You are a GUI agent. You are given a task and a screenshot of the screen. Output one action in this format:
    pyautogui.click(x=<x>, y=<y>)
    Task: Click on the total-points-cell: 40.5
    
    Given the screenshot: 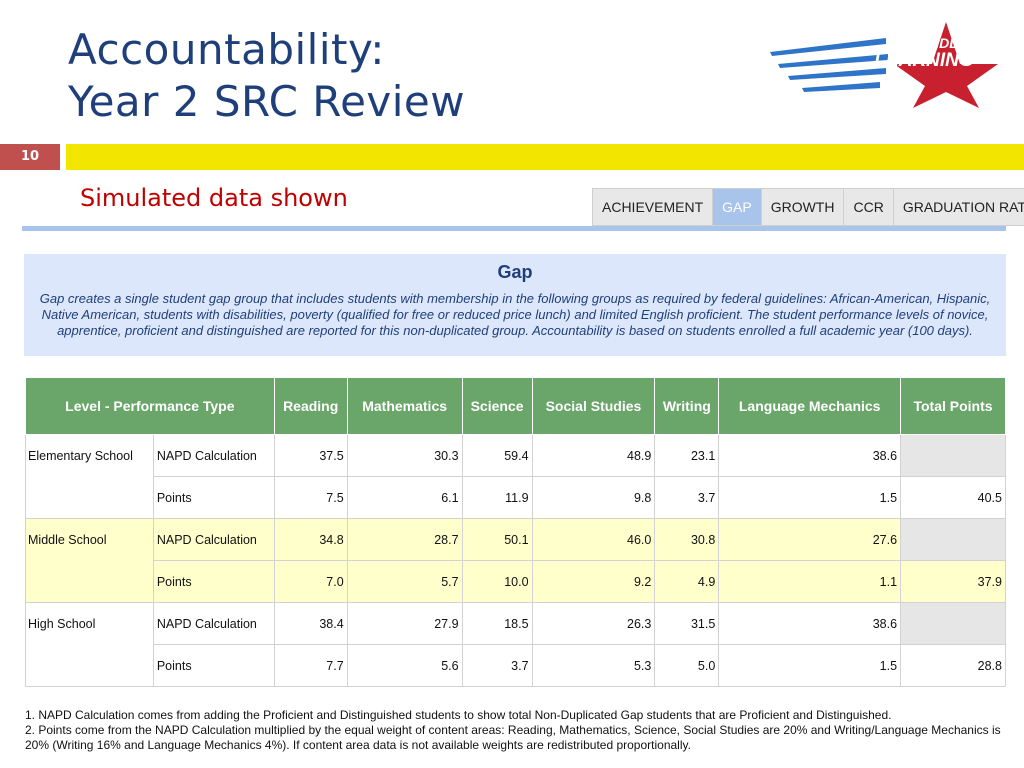 What is the action you would take?
    pyautogui.click(x=953, y=497)
    